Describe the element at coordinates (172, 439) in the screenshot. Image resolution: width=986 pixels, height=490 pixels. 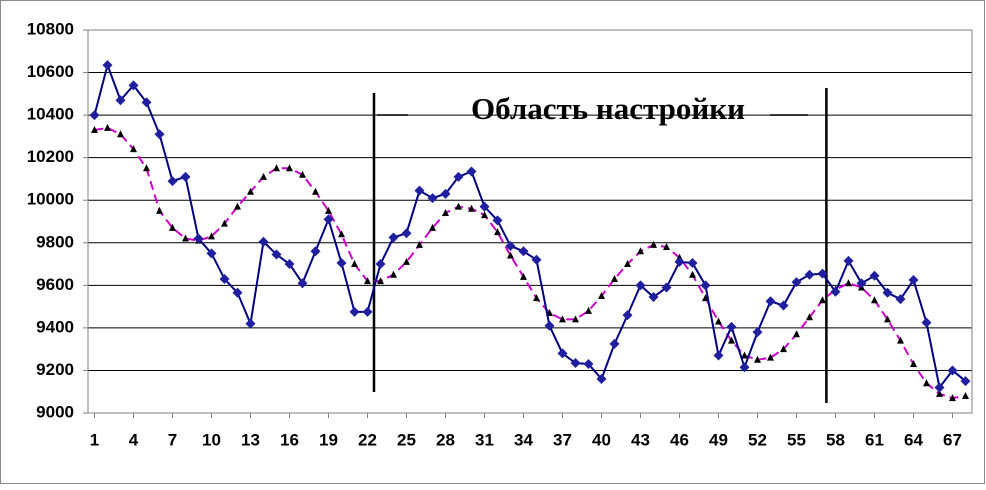
I see `x-tick-label: 7` at that location.